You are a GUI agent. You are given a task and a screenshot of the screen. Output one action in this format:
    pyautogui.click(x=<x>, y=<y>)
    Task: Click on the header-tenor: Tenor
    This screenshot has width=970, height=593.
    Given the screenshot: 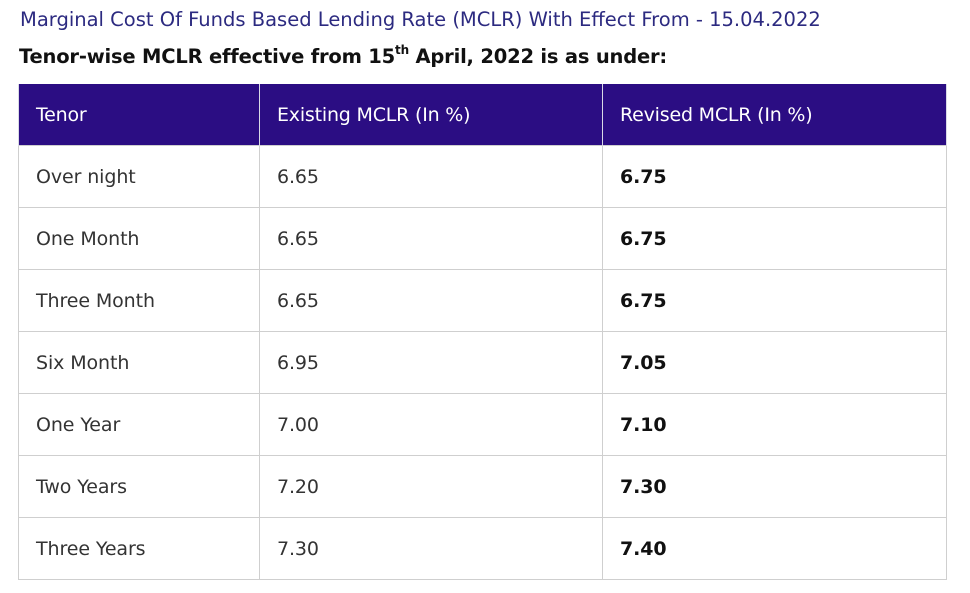 What is the action you would take?
    pyautogui.click(x=139, y=115)
    